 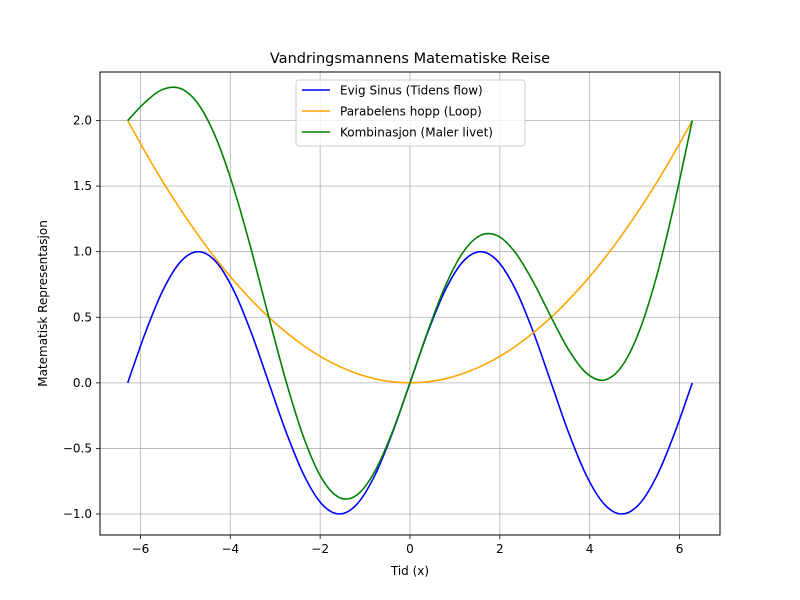 What do you see at coordinates (82, 121) in the screenshot?
I see `y-tick-label: 2.0` at bounding box center [82, 121].